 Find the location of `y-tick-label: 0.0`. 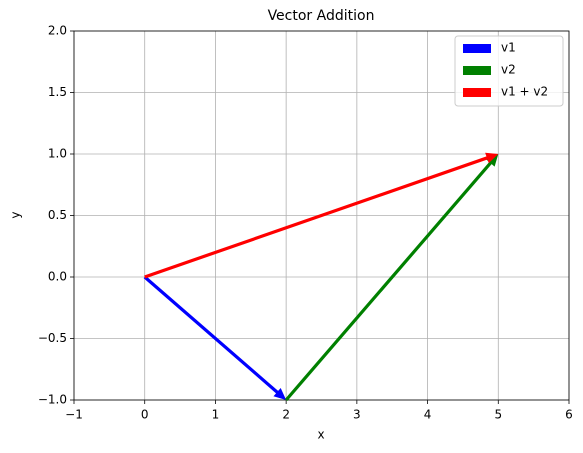

y-tick-label: 0.0 is located at coordinates (57, 277).